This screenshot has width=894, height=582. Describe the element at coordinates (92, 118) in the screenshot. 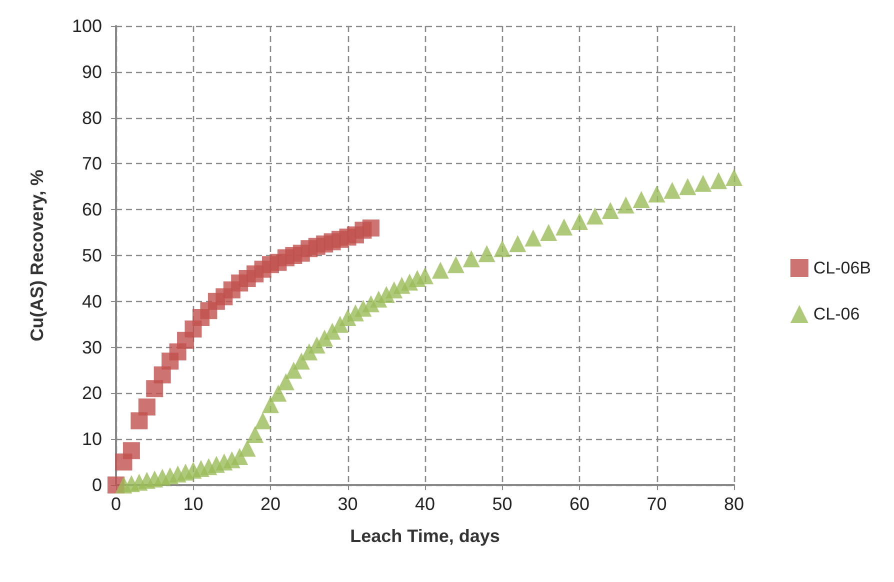

I see `y-tick-label: 80` at that location.